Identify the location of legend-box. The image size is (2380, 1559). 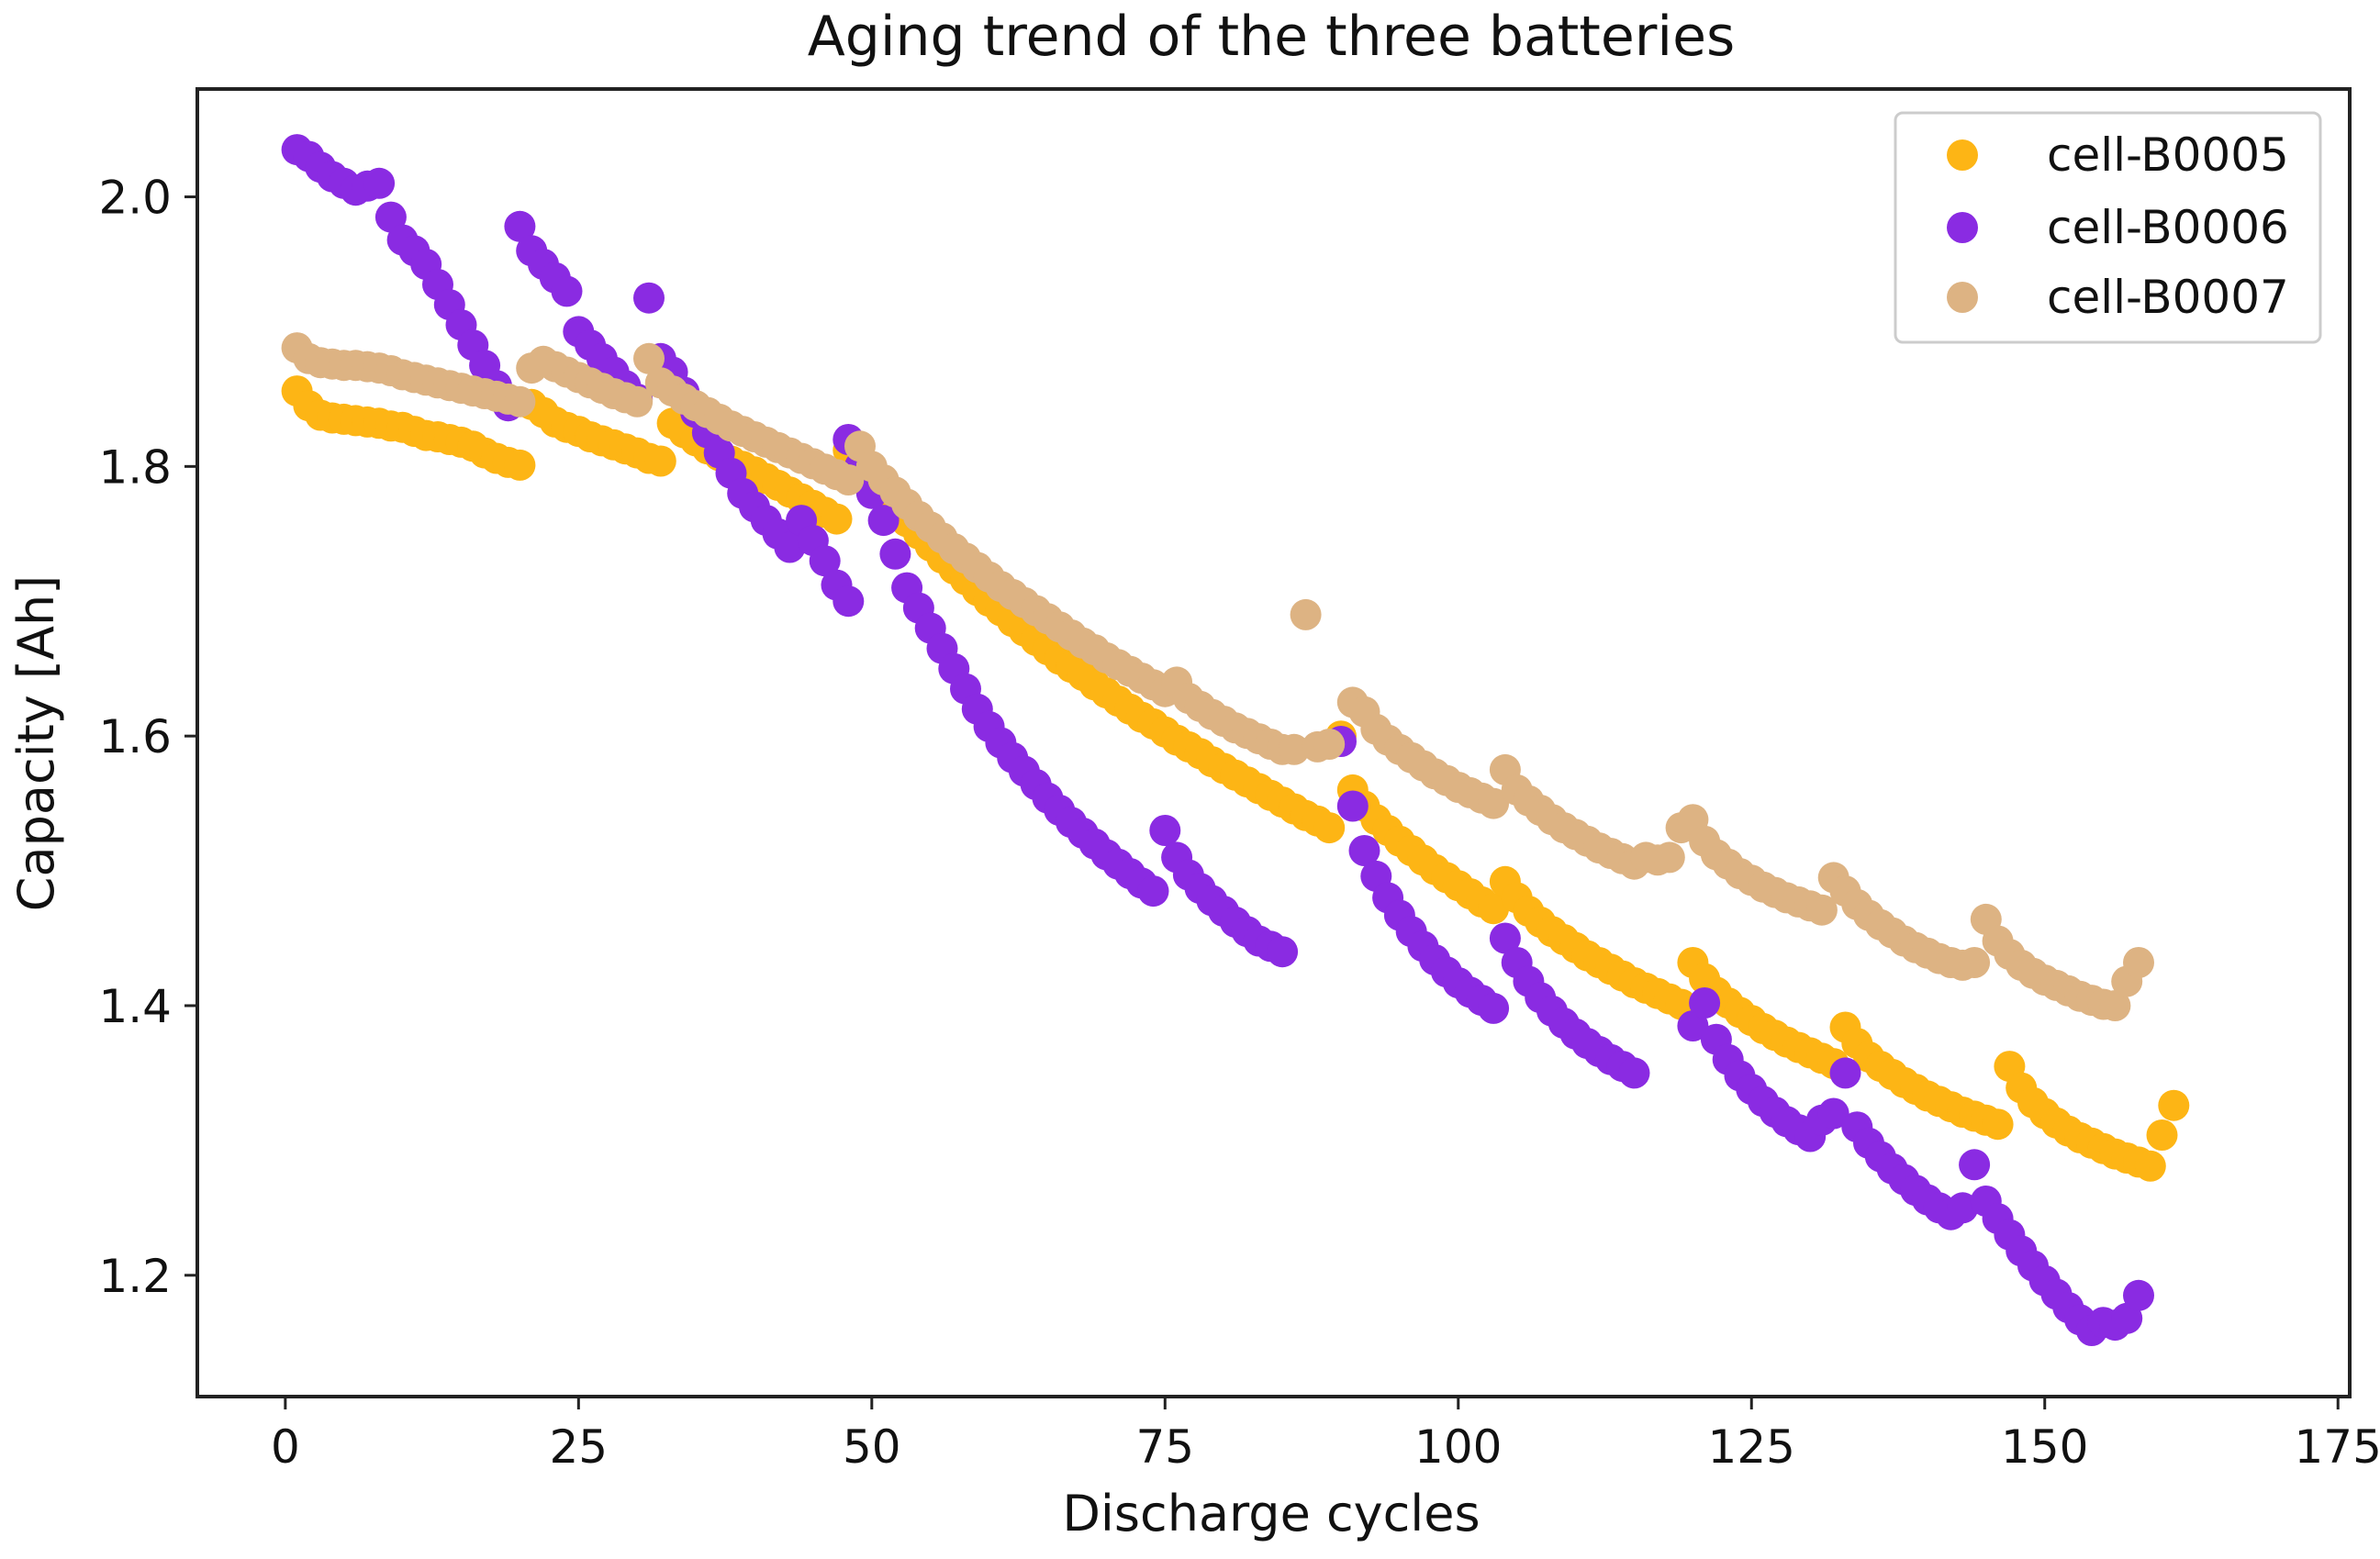
(2108, 228).